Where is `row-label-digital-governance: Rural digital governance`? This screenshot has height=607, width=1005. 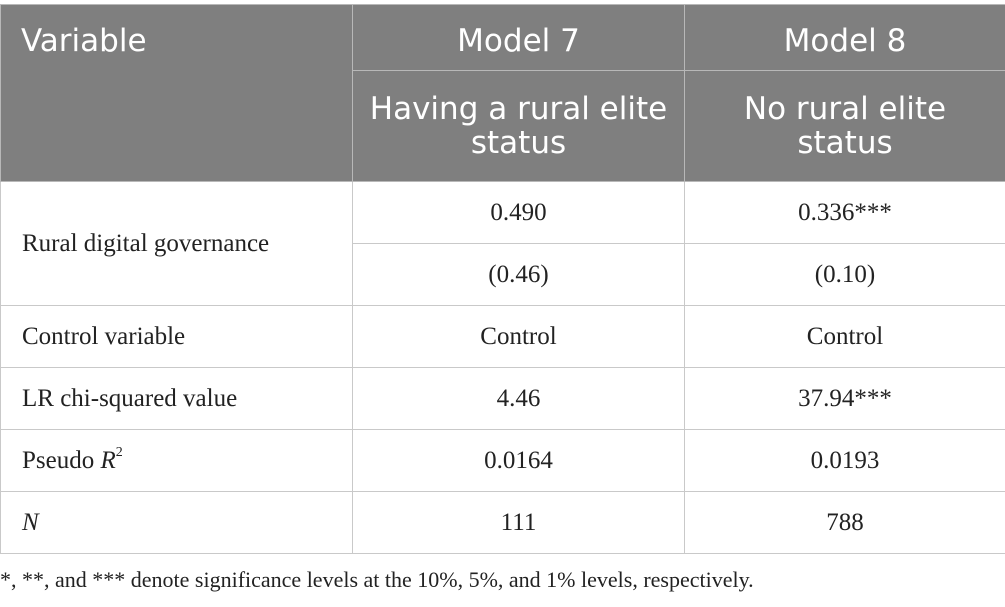 row-label-digital-governance: Rural digital governance is located at coordinates (176, 243).